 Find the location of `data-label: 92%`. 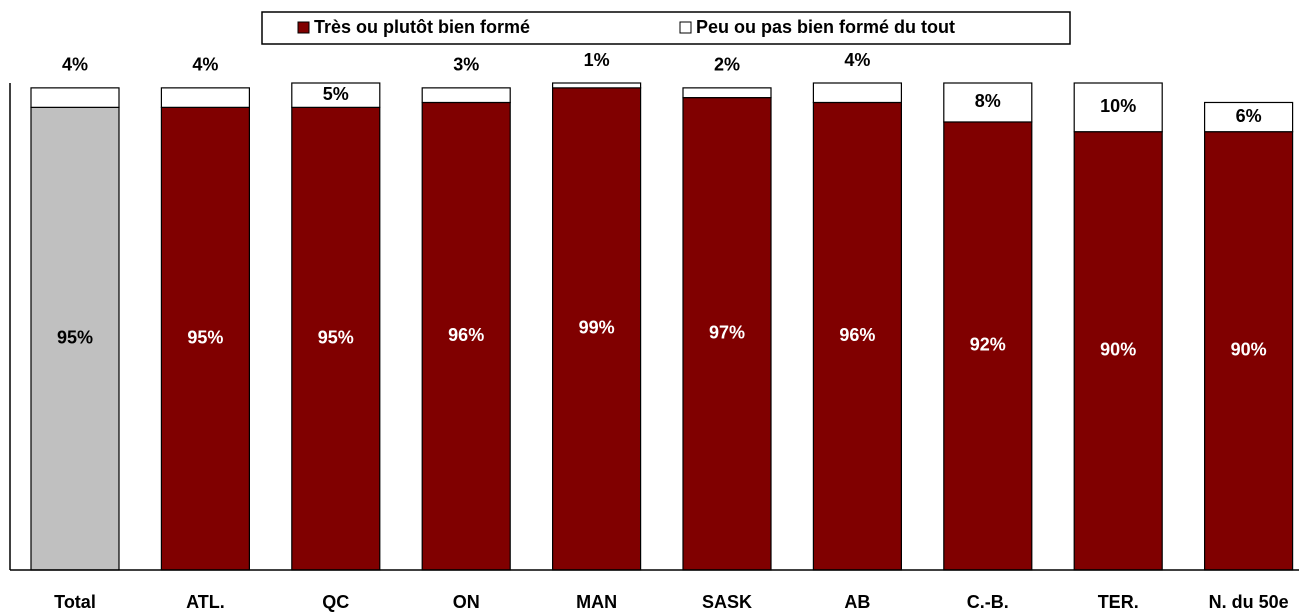

data-label: 92% is located at coordinates (988, 345).